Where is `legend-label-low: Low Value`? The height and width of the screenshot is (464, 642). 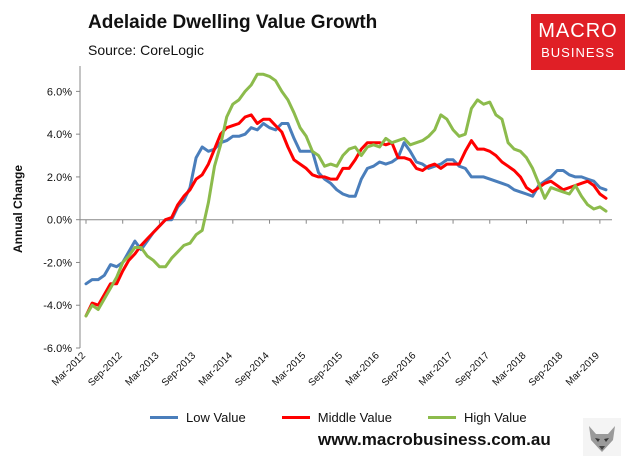 legend-label-low: Low Value is located at coordinates (216, 417).